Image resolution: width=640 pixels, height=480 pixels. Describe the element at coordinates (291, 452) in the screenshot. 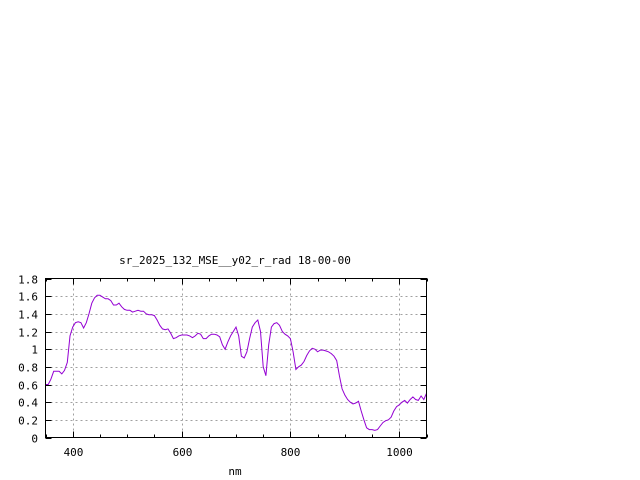

I see `x-tick-label: 800` at that location.